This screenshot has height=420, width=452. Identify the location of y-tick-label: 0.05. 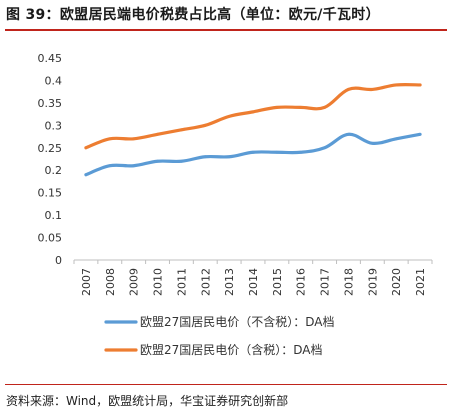
(50, 238).